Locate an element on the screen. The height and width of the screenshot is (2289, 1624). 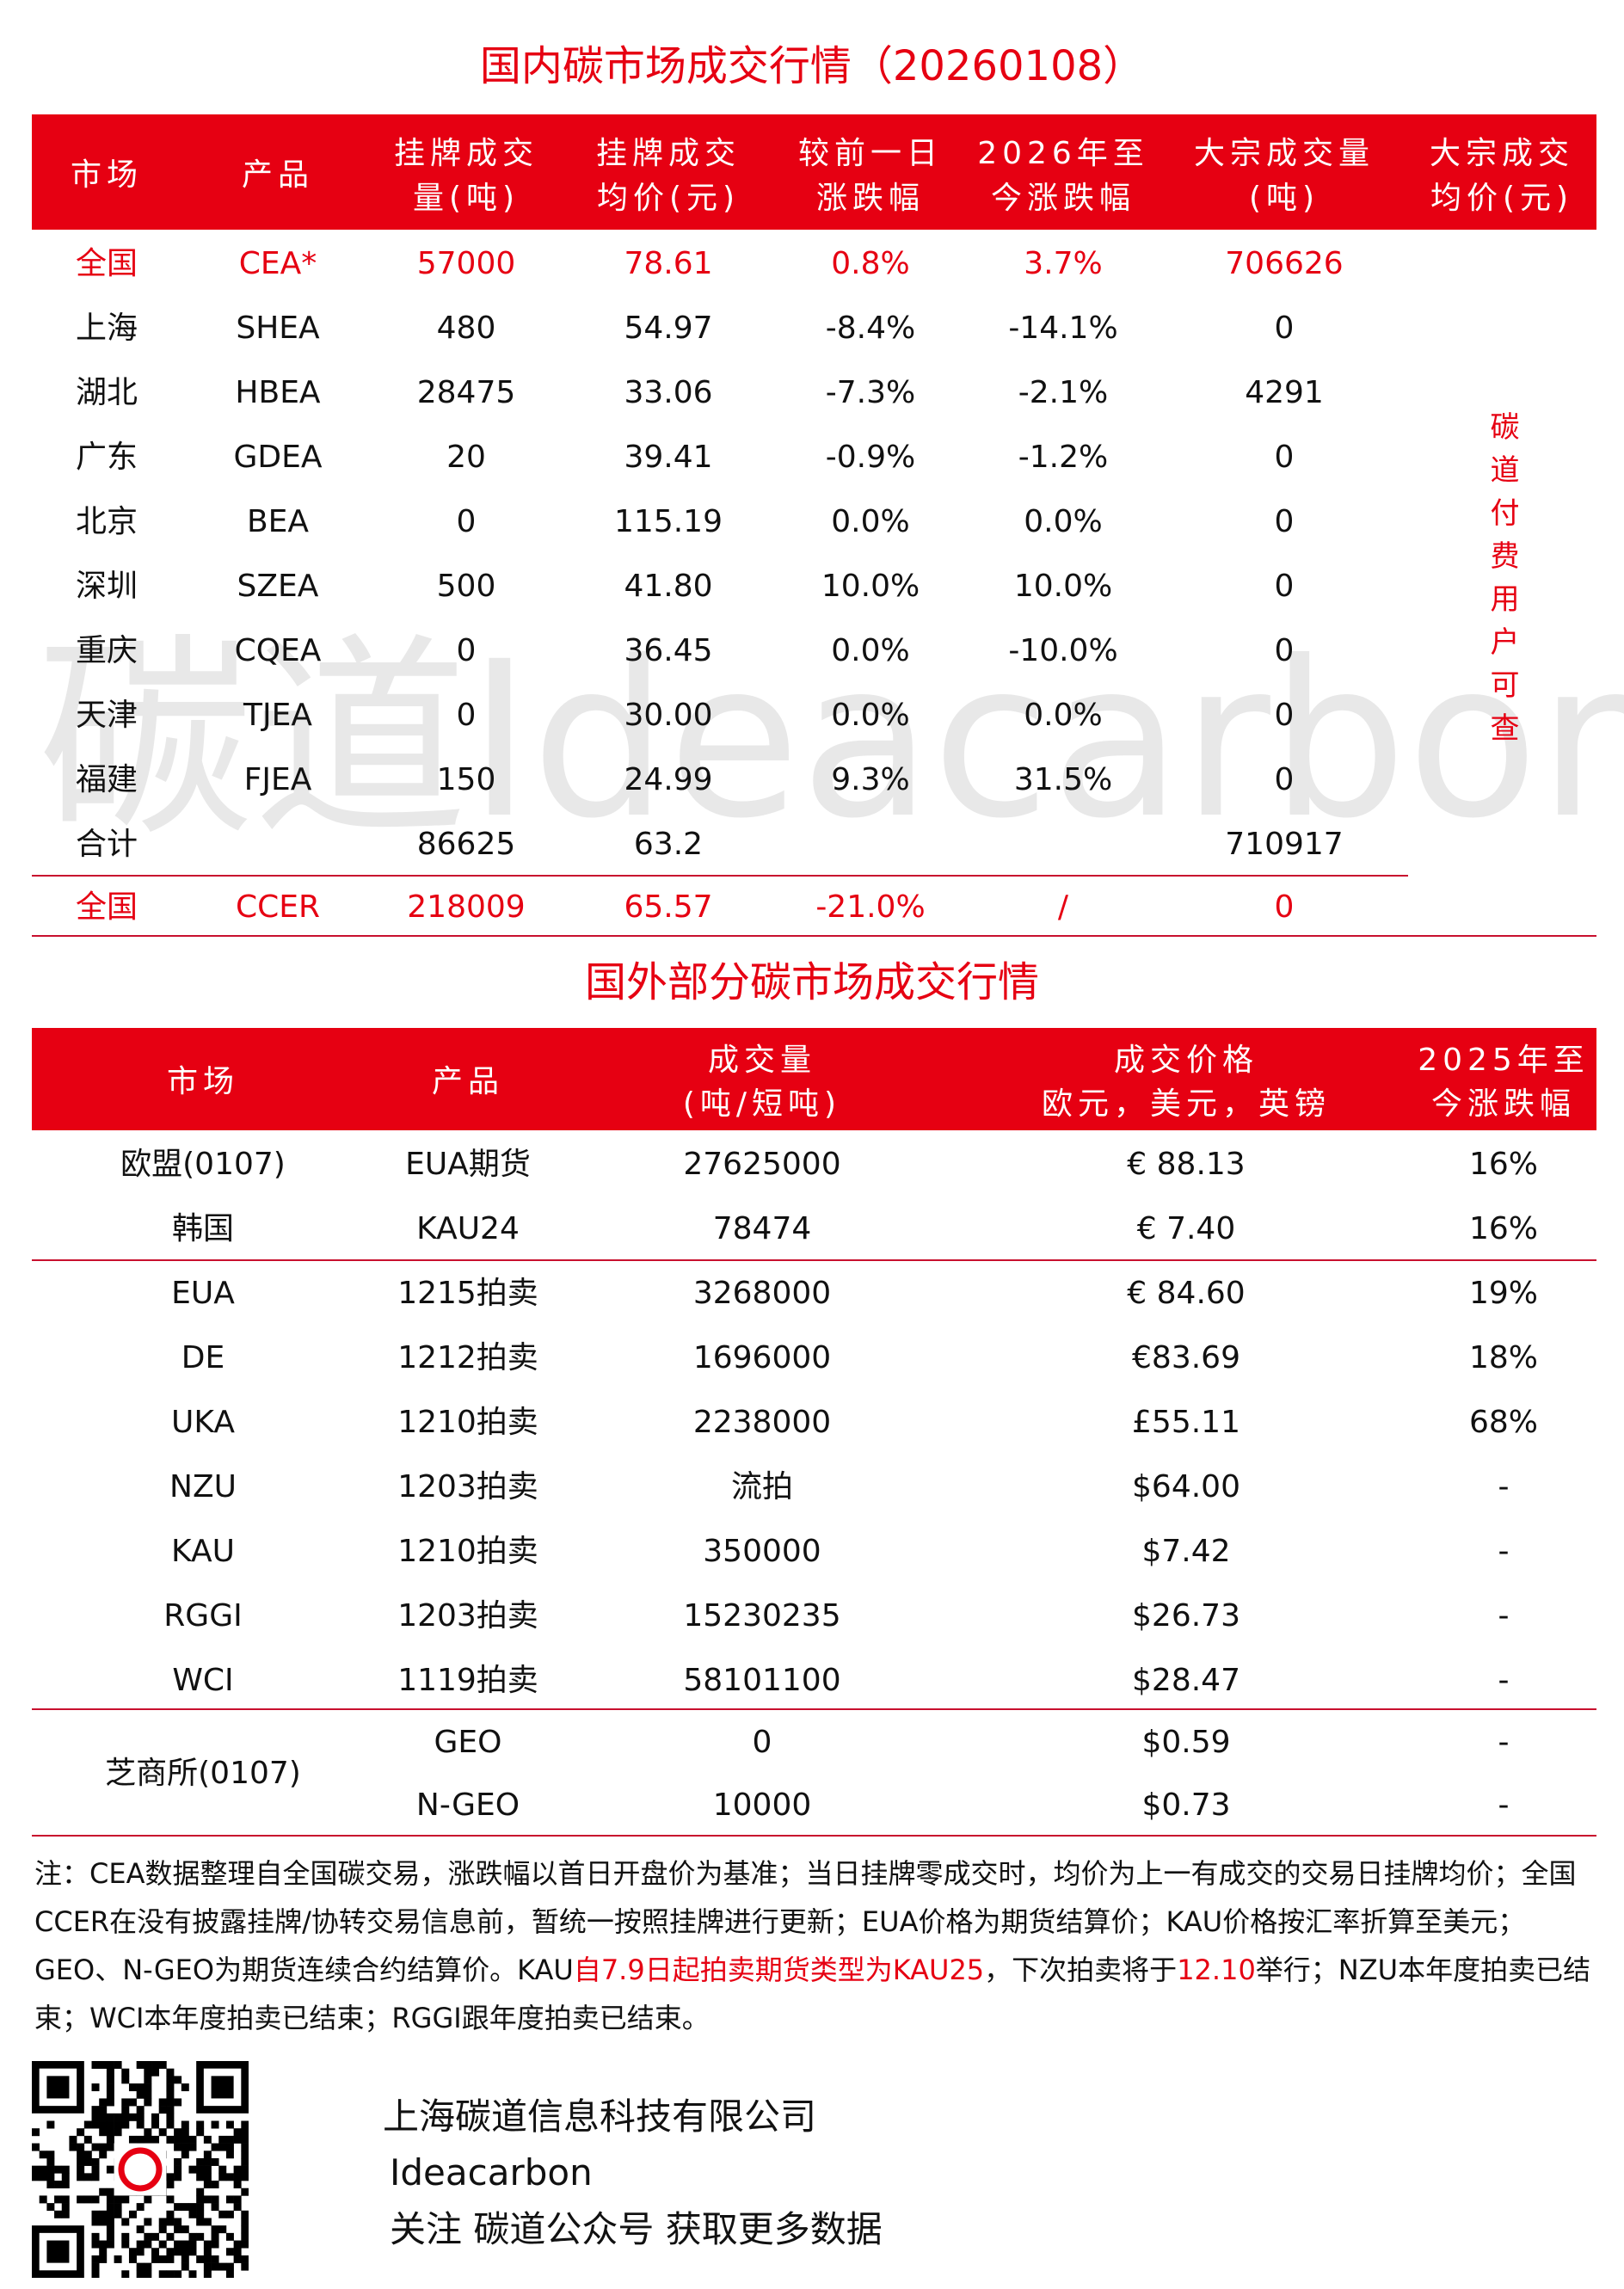
brand-name: Ideacarbon is located at coordinates (491, 2172).